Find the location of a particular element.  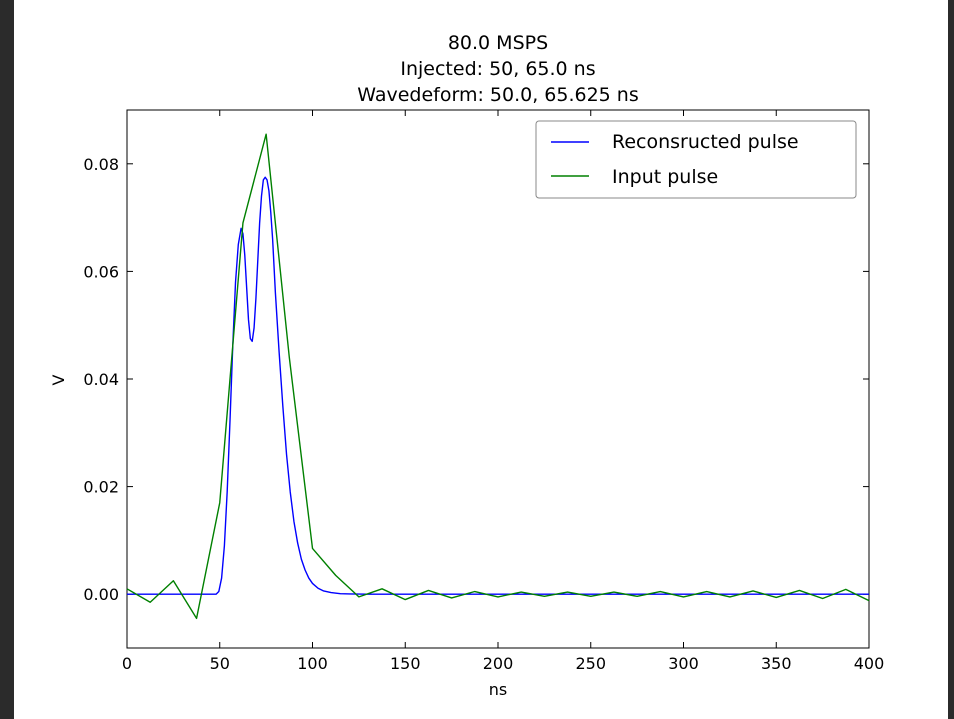

title-line-2: Injected: 50, 65.0 ns is located at coordinates (497, 69).